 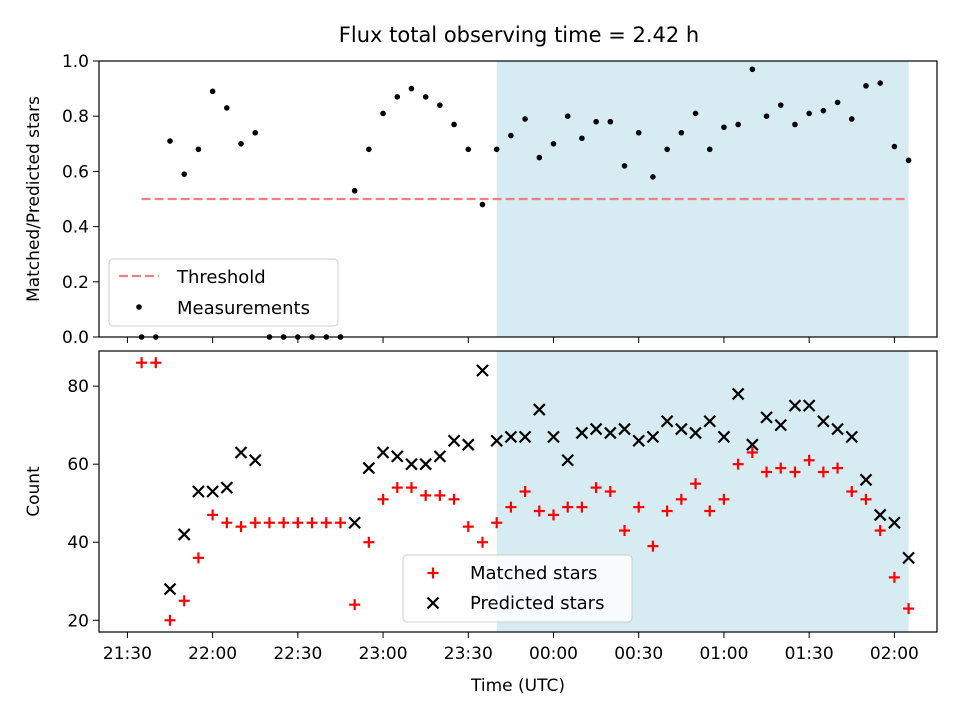 I want to click on y-tick-label: 0.8, so click(x=75, y=117).